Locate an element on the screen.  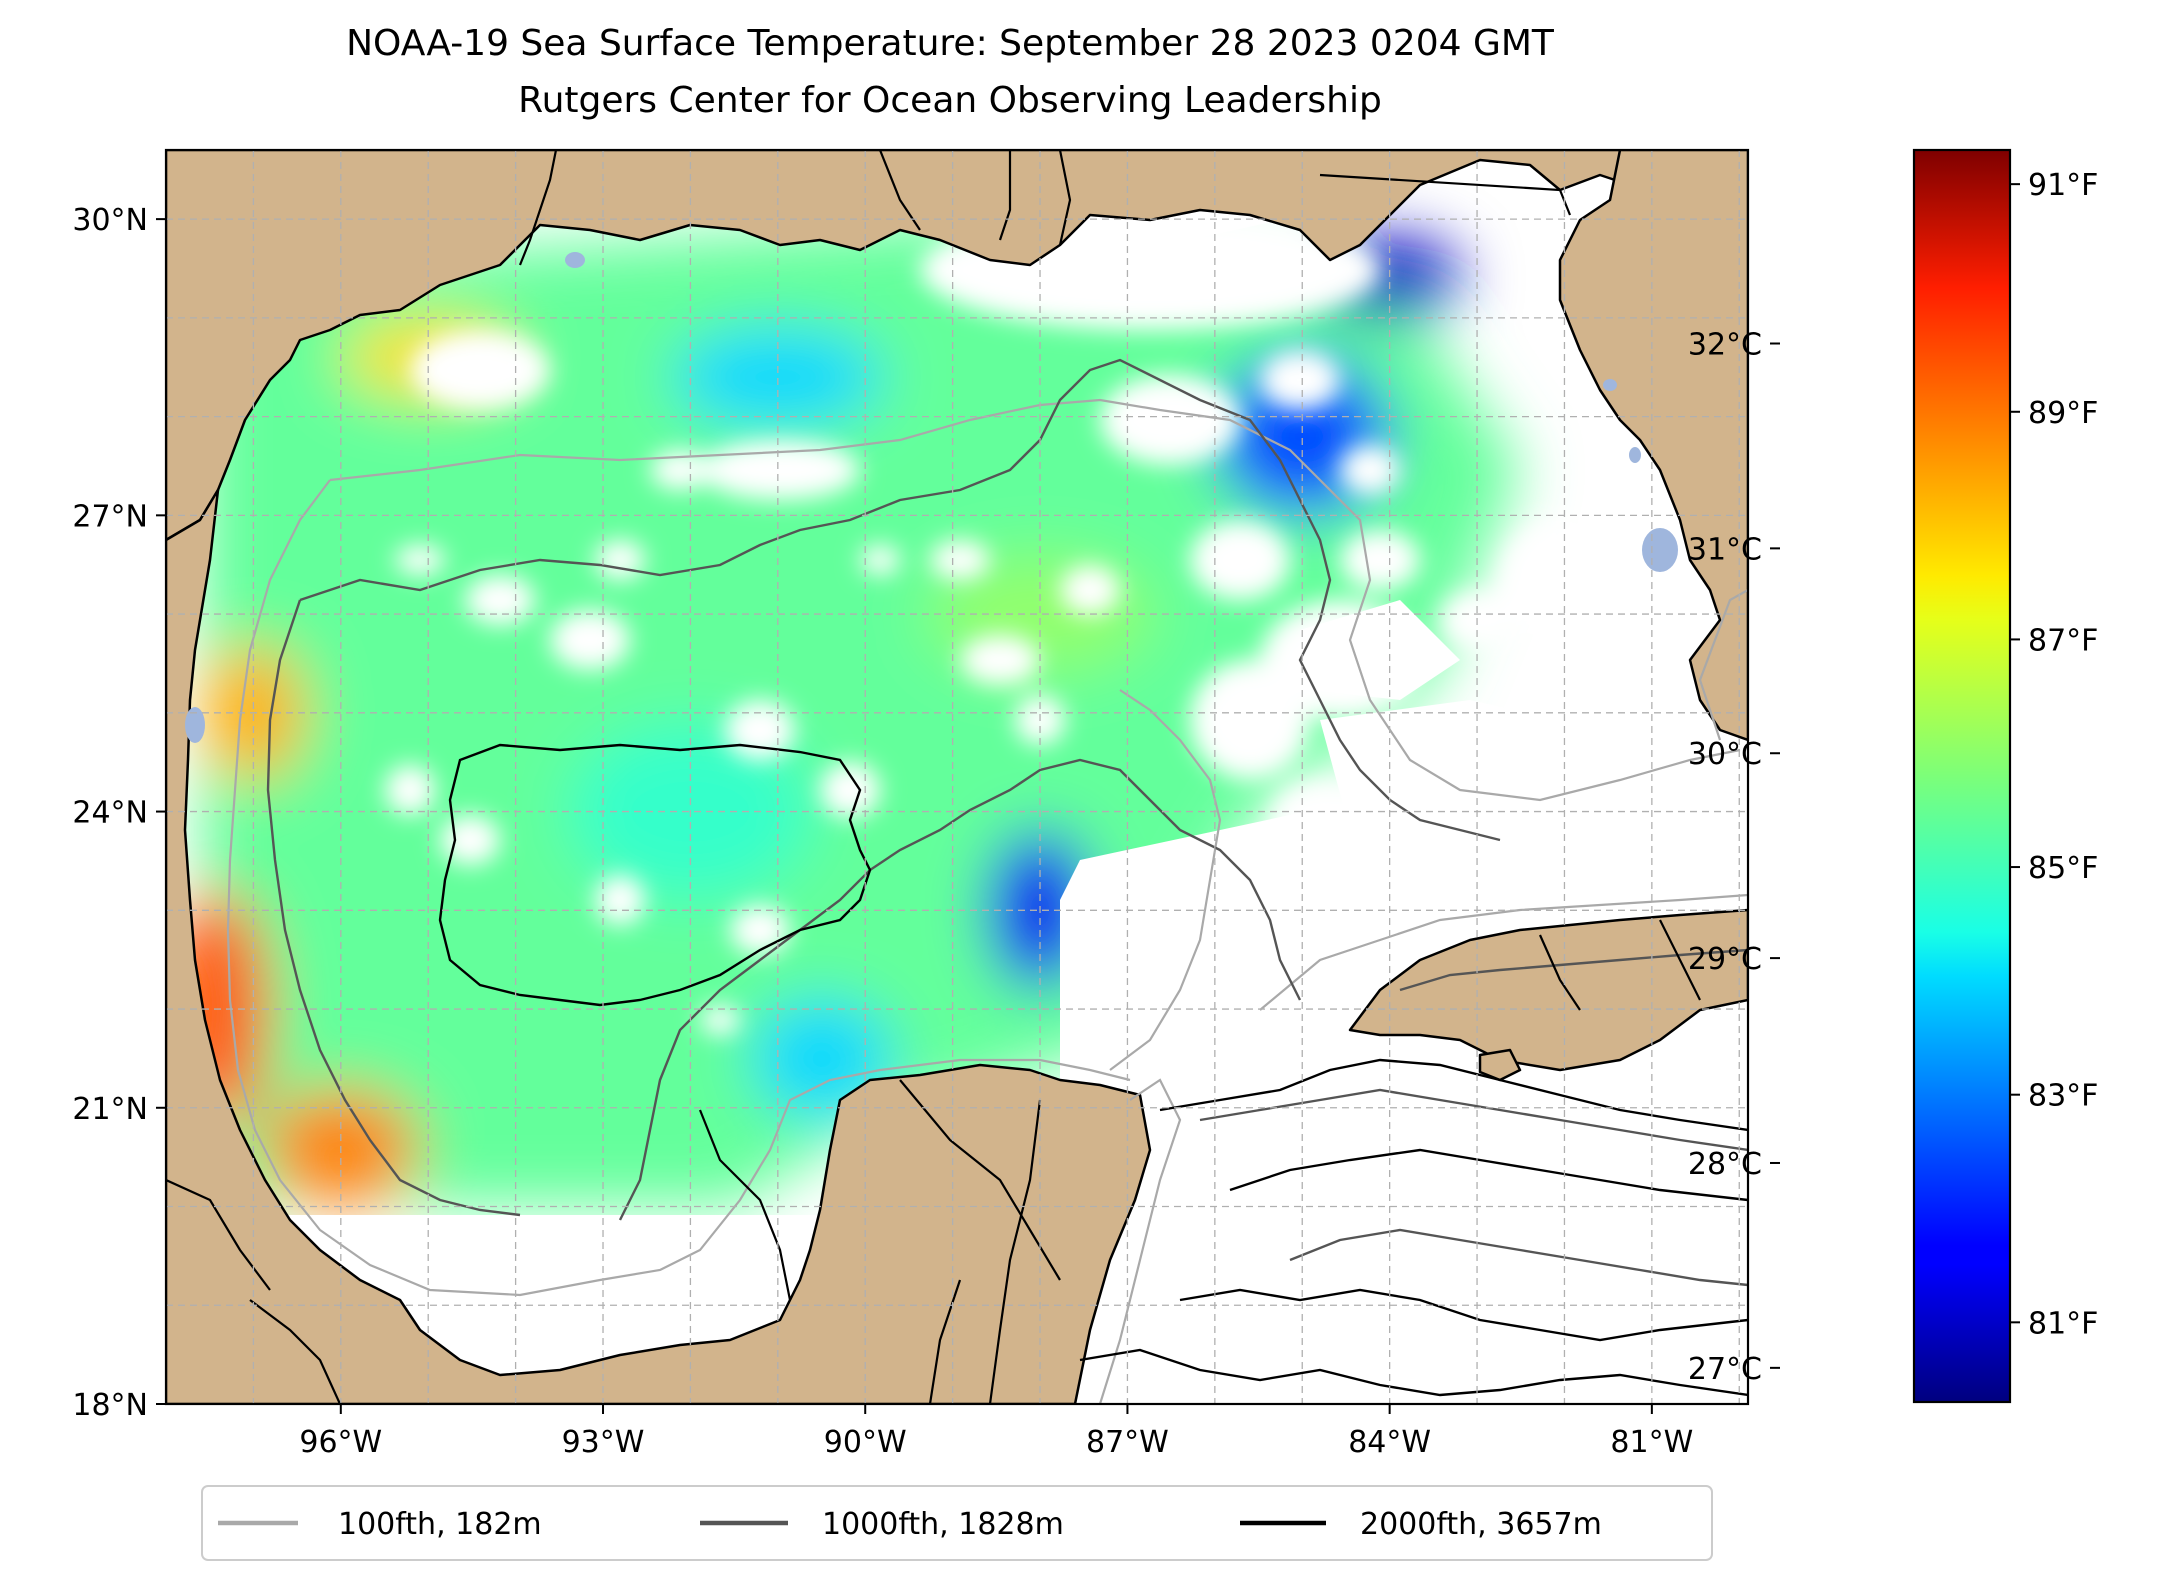
legend-item-100fth: 100fth, 182m is located at coordinates (380, 1524).